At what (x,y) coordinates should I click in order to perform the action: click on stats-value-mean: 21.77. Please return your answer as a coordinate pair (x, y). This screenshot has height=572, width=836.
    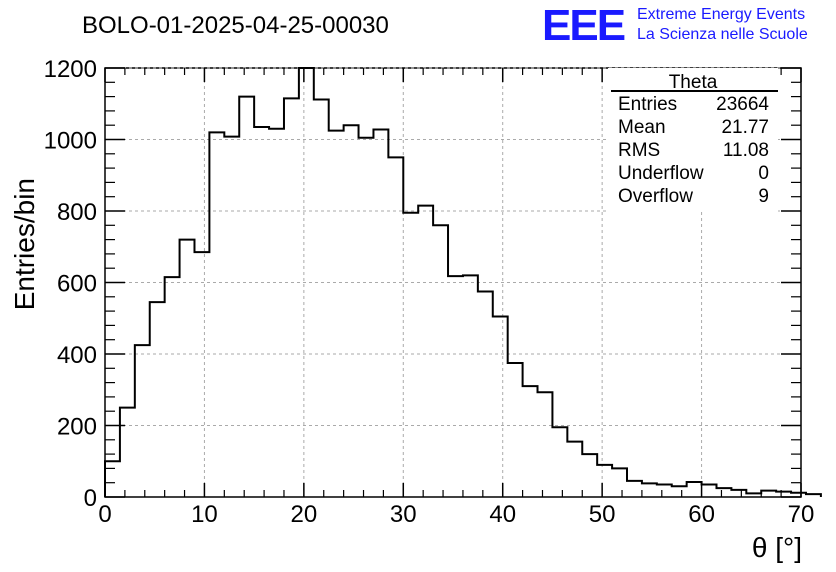
    Looking at the image, I should click on (745, 127).